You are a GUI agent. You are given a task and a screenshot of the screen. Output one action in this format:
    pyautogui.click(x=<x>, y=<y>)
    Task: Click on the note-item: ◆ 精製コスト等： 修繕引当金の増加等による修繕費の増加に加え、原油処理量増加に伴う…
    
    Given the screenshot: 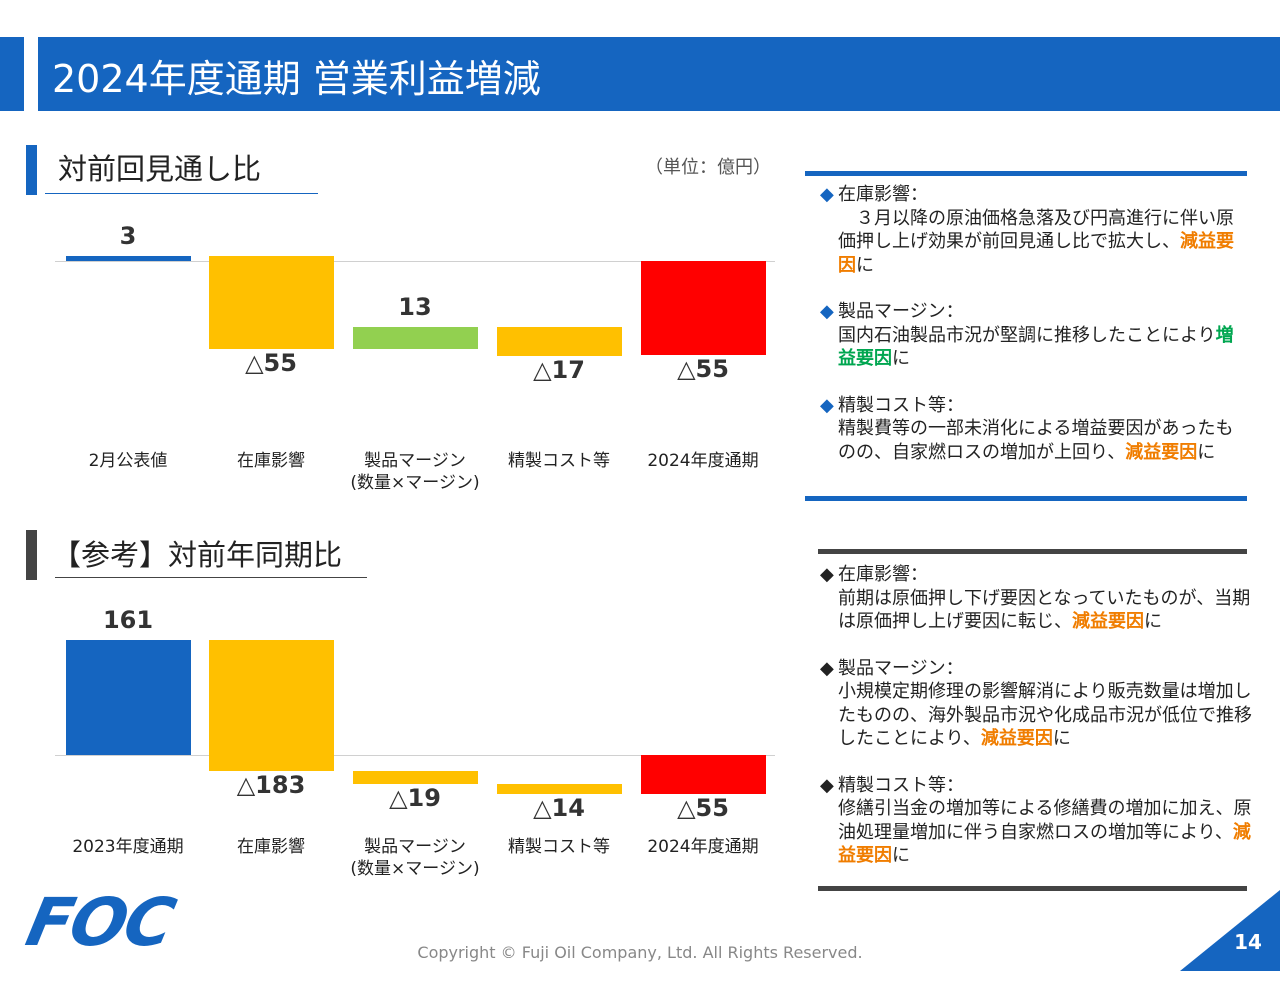 What is the action you would take?
    pyautogui.click(x=1037, y=821)
    